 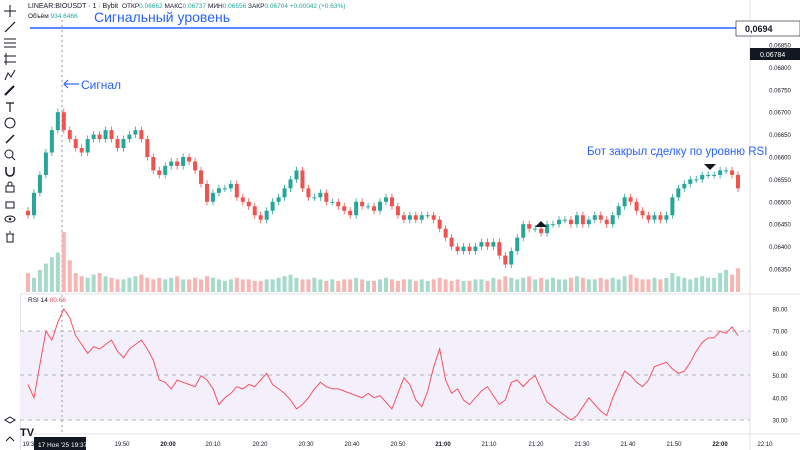 I want to click on time-tick-label: 21:00, so click(x=443, y=445).